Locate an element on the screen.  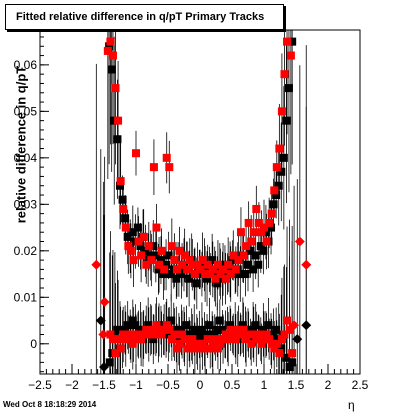
y-axis-label: relative difference in q/pT is located at coordinates (21, 144).